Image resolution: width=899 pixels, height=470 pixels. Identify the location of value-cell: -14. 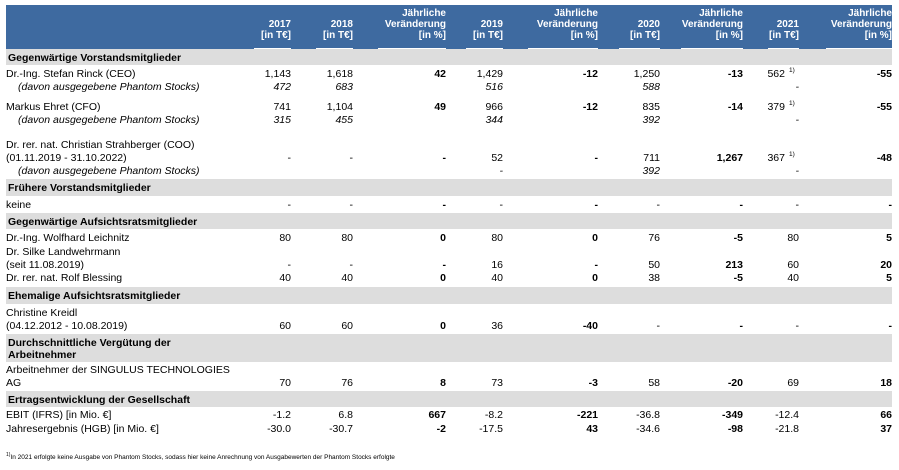
(735, 107).